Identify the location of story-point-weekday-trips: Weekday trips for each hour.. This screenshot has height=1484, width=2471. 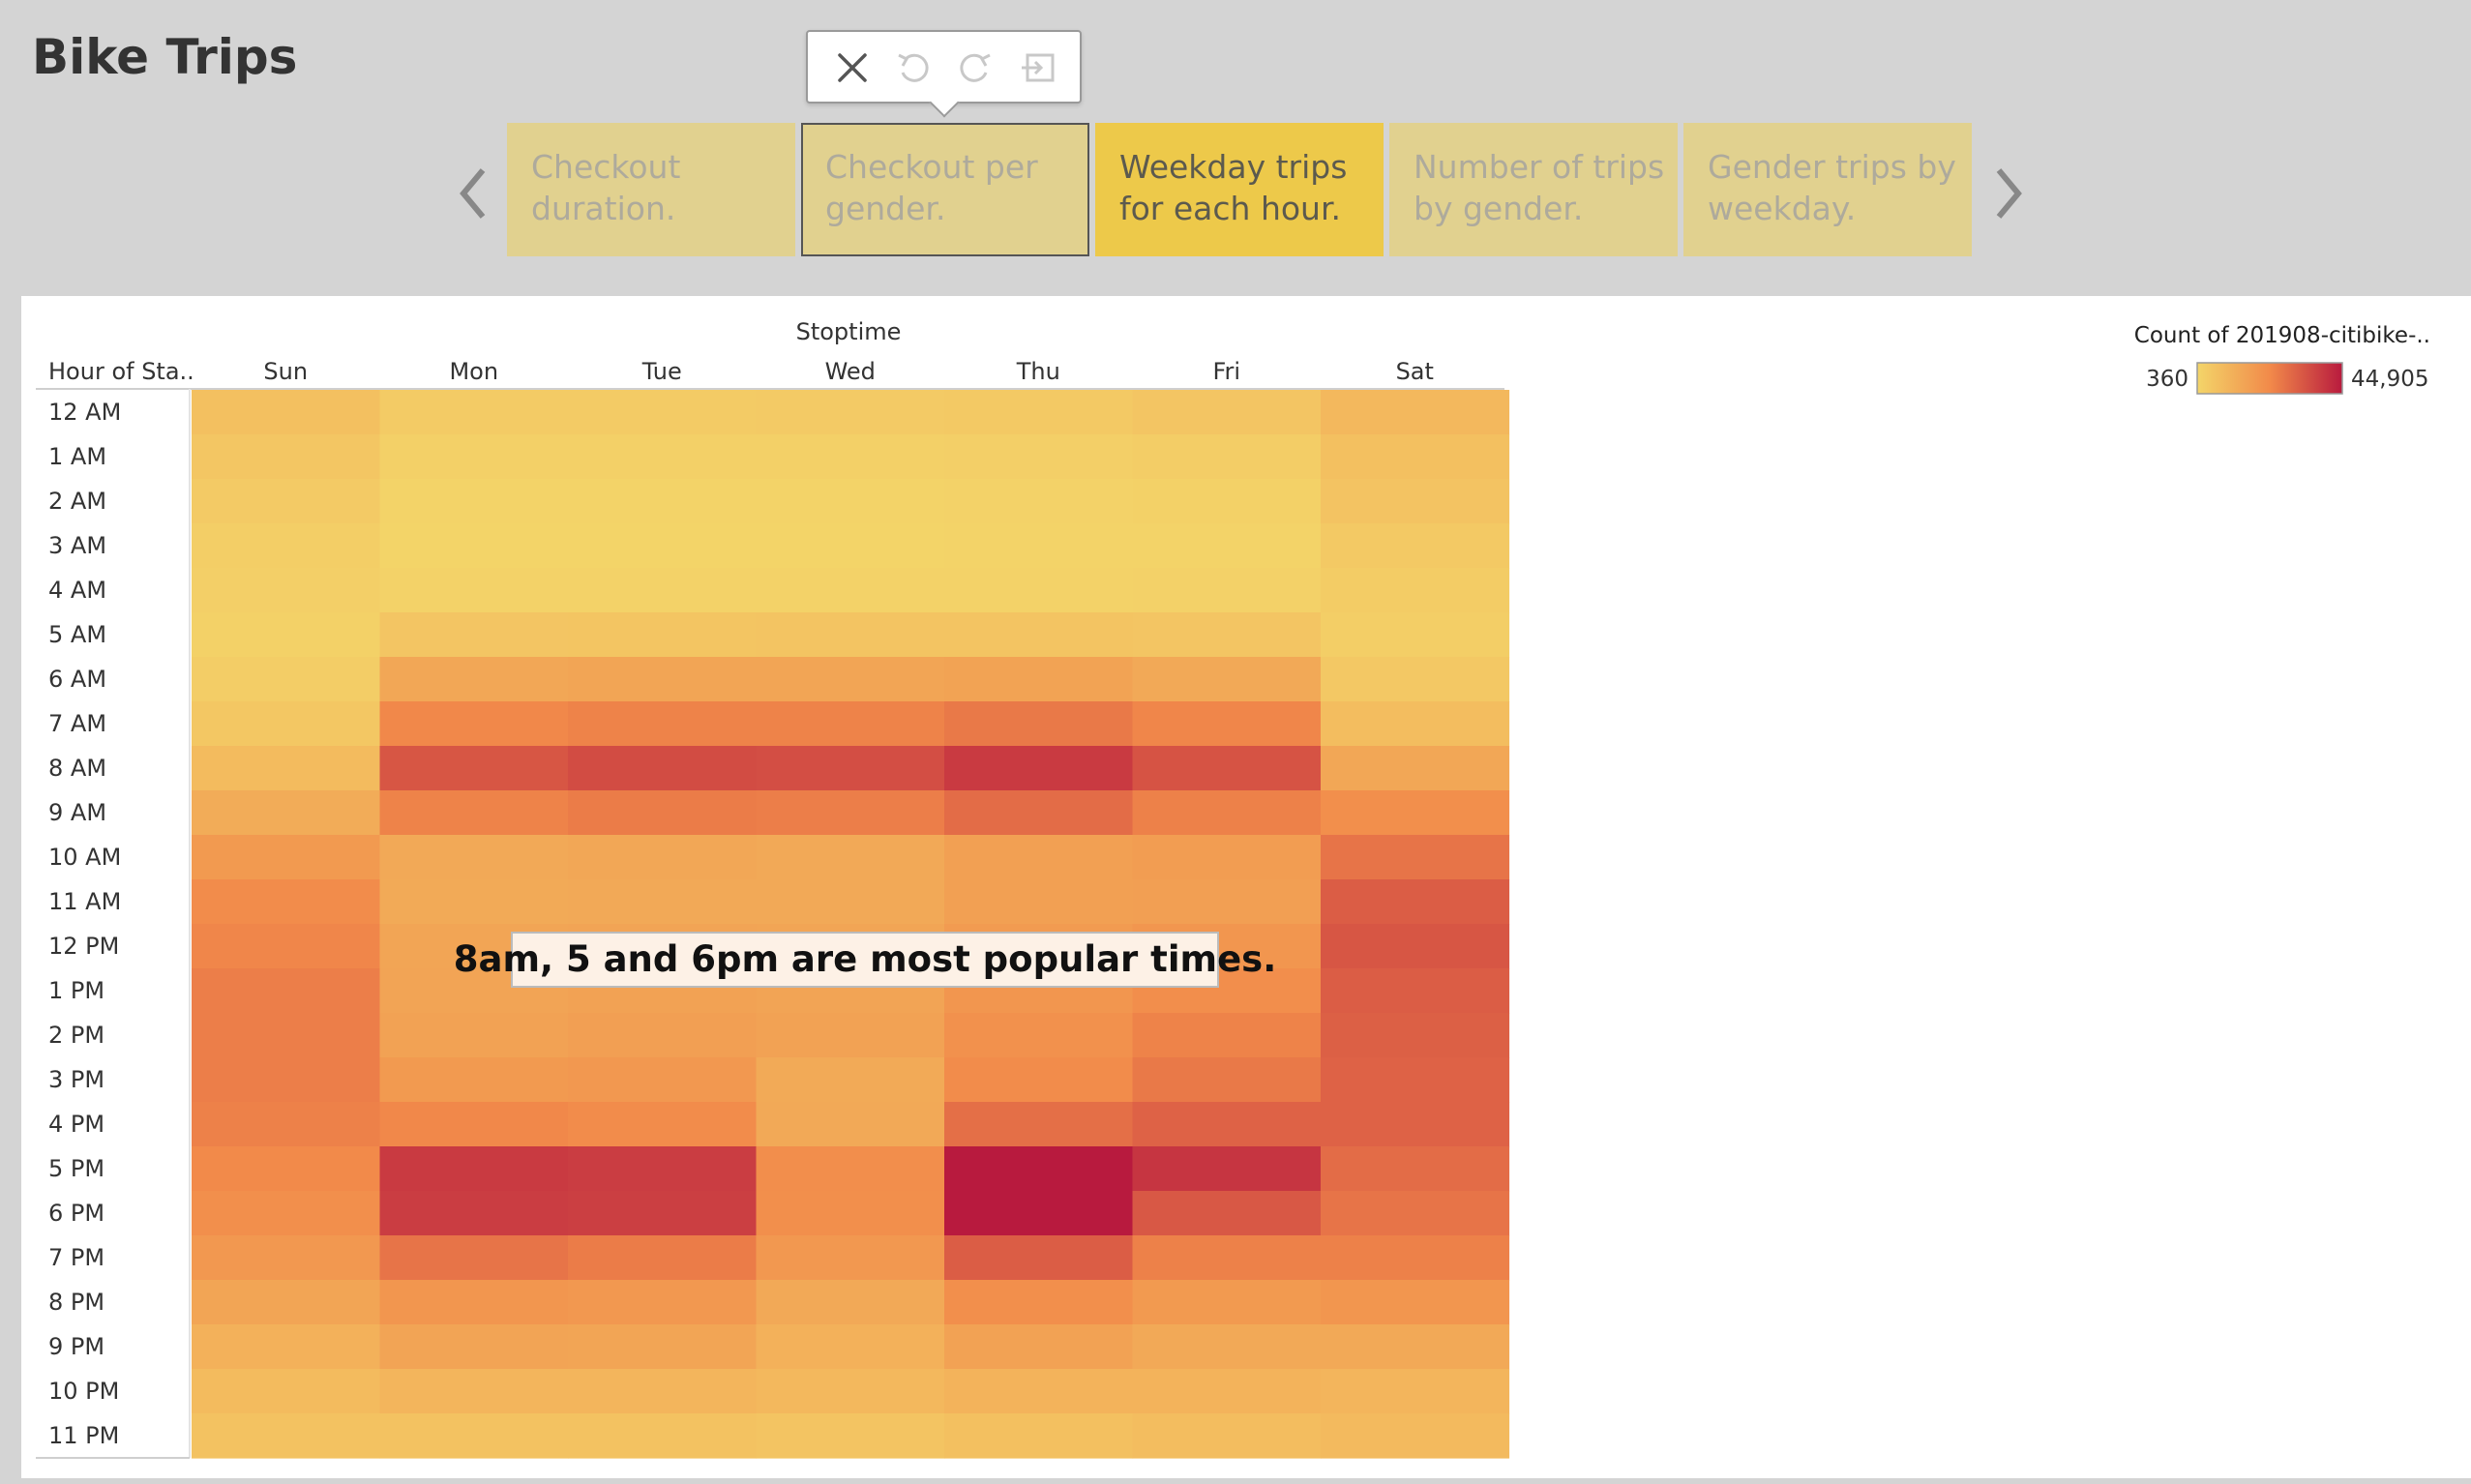
(1239, 189).